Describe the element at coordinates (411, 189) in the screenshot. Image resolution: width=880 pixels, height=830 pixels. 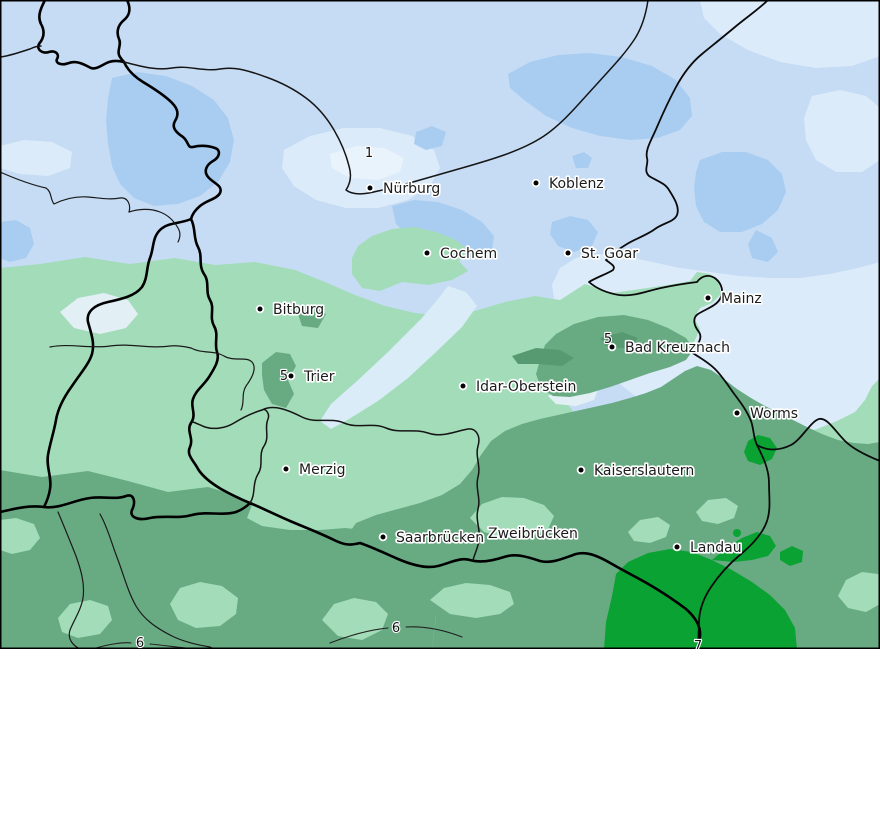
I see `city-label: Nürburg` at that location.